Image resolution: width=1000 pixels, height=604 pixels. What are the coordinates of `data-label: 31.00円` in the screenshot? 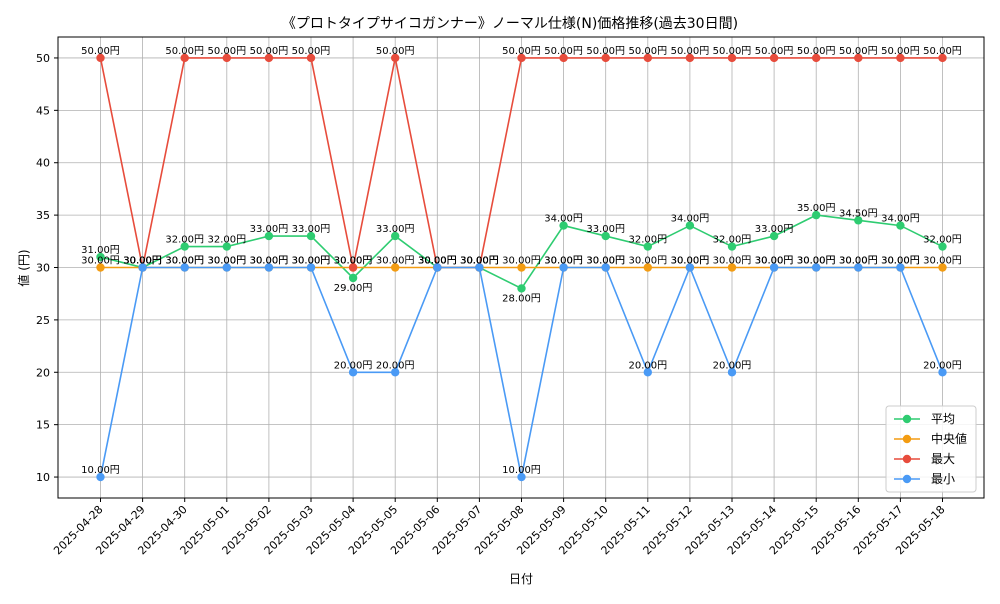 It's located at (100, 250).